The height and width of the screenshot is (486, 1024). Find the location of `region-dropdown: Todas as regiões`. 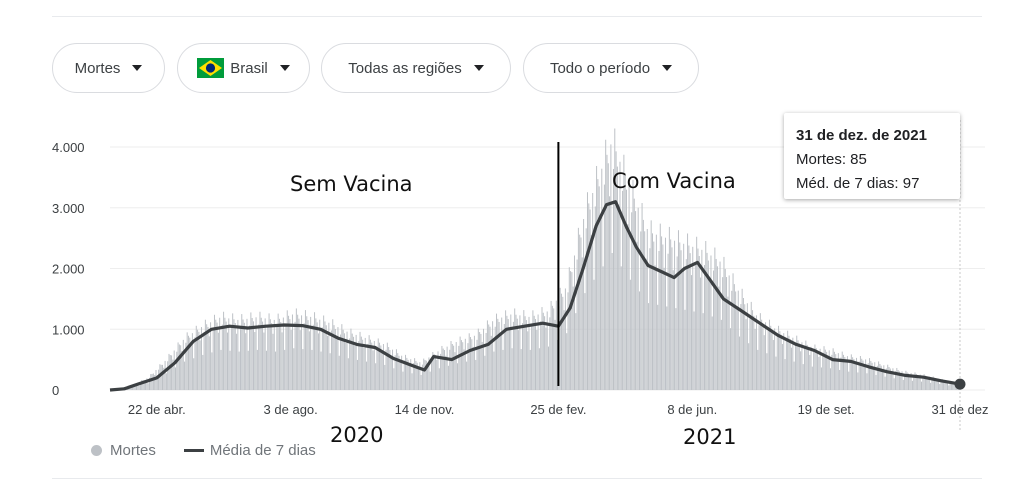

region-dropdown: Todas as regiões is located at coordinates (416, 68).